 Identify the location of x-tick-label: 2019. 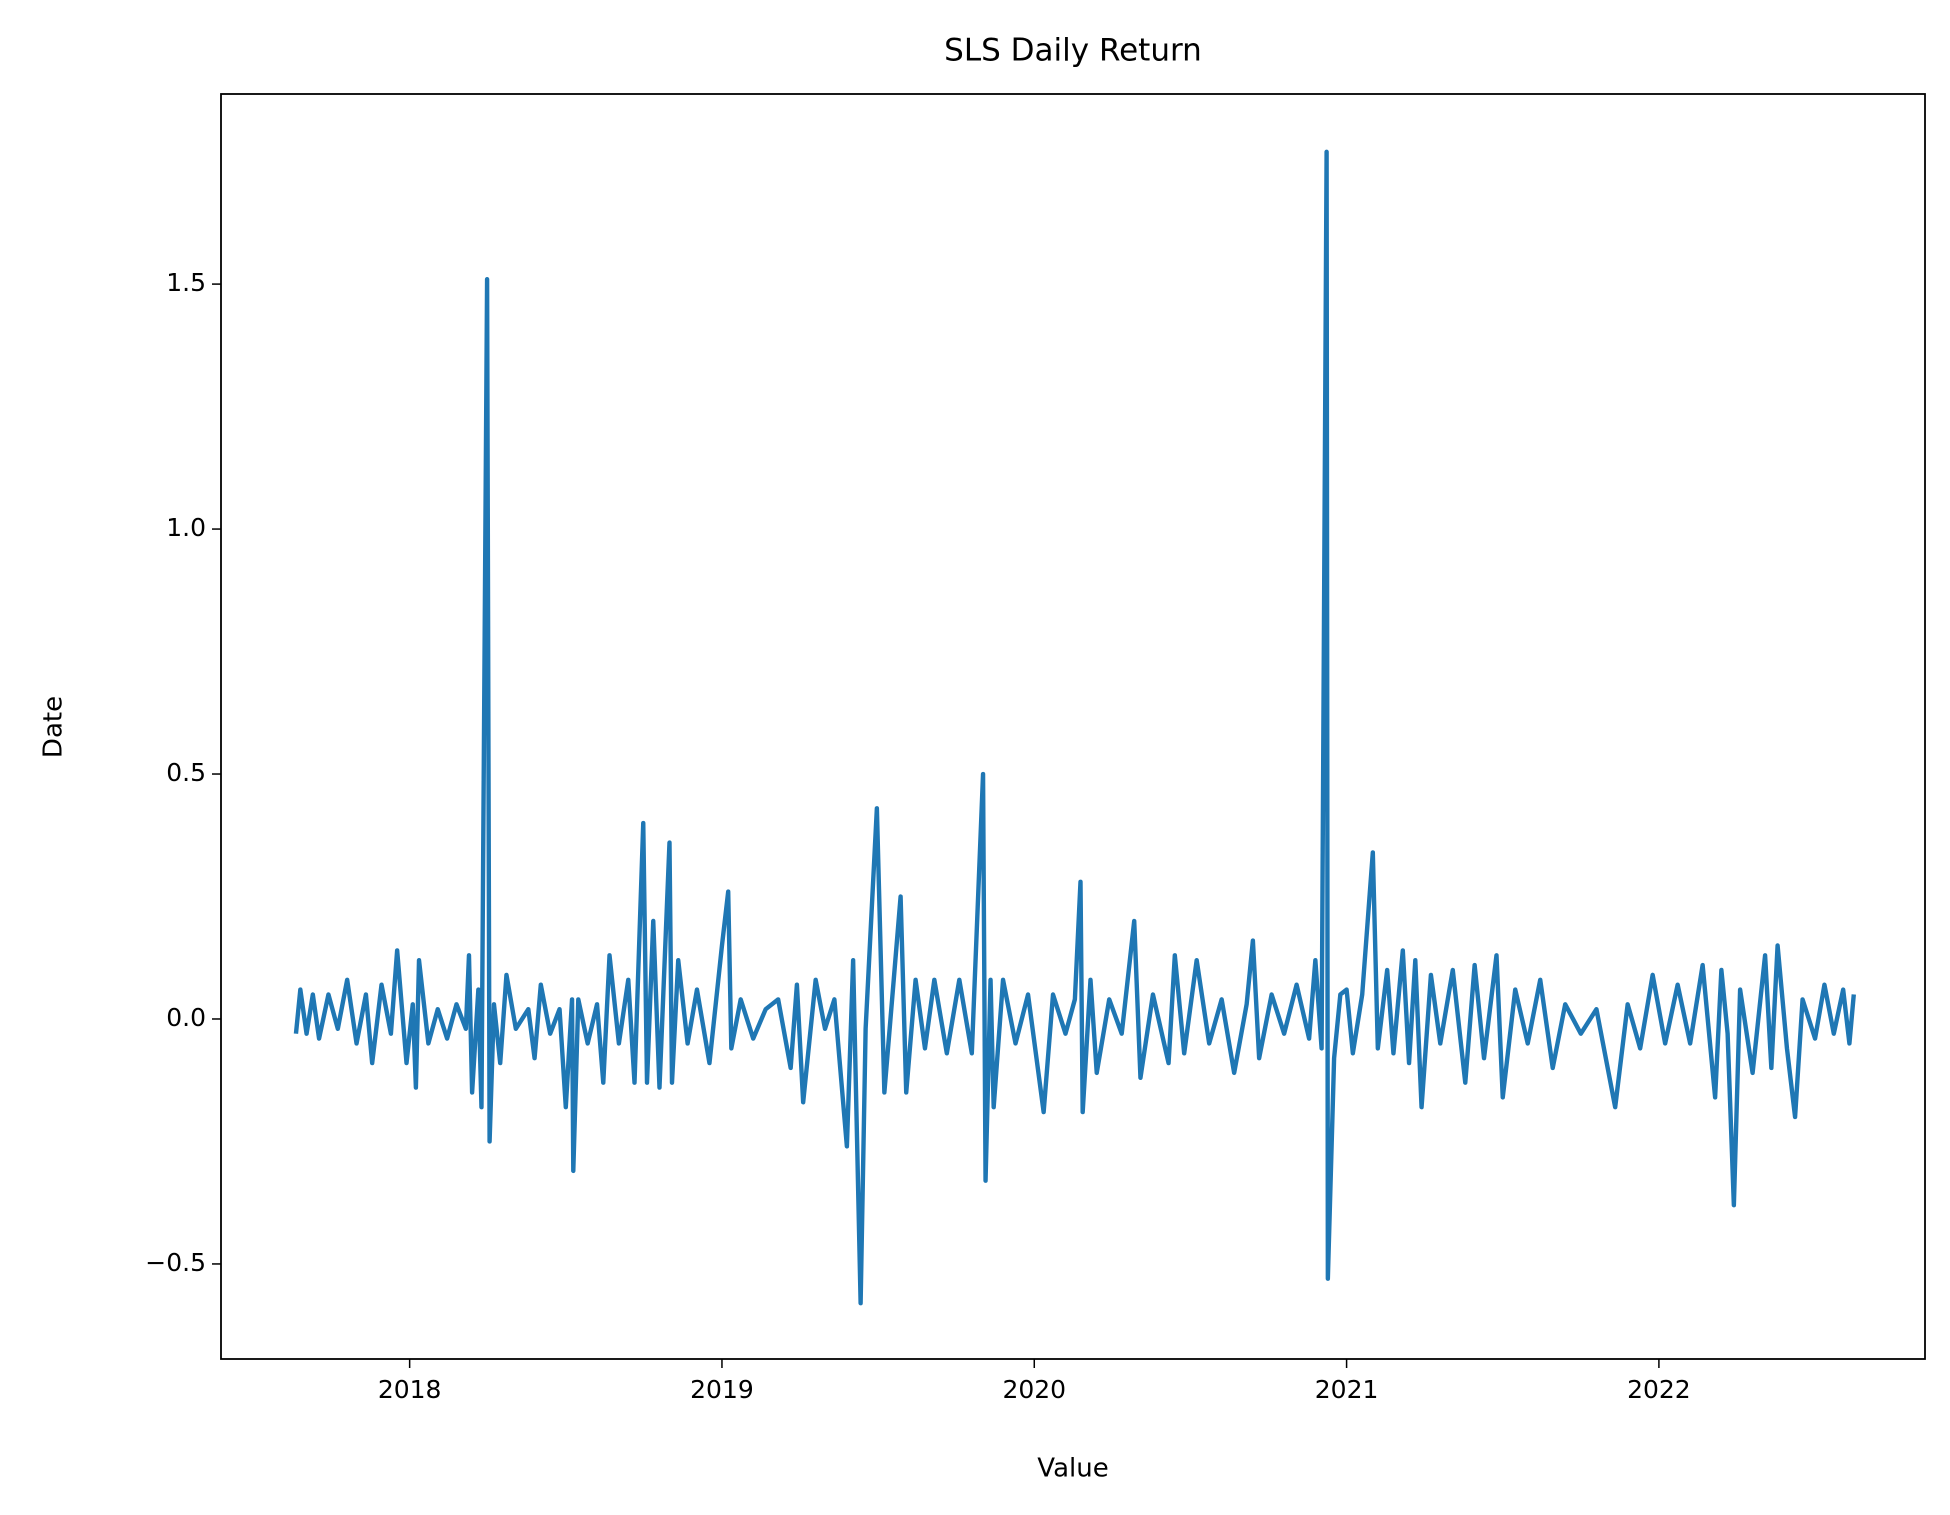
(722, 1389).